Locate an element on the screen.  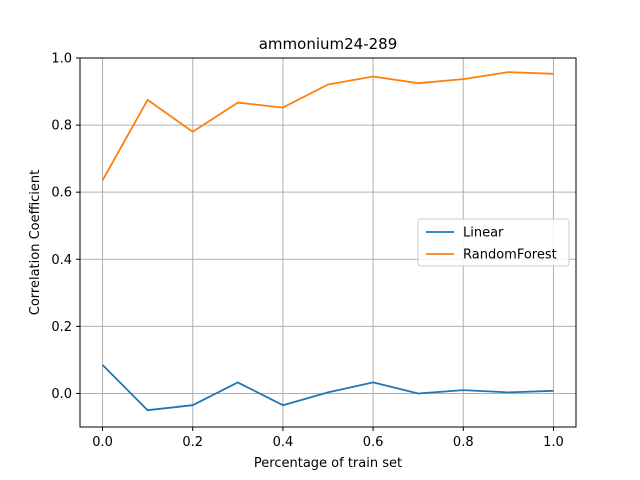
x-tick-label: 0.2 is located at coordinates (192, 442).